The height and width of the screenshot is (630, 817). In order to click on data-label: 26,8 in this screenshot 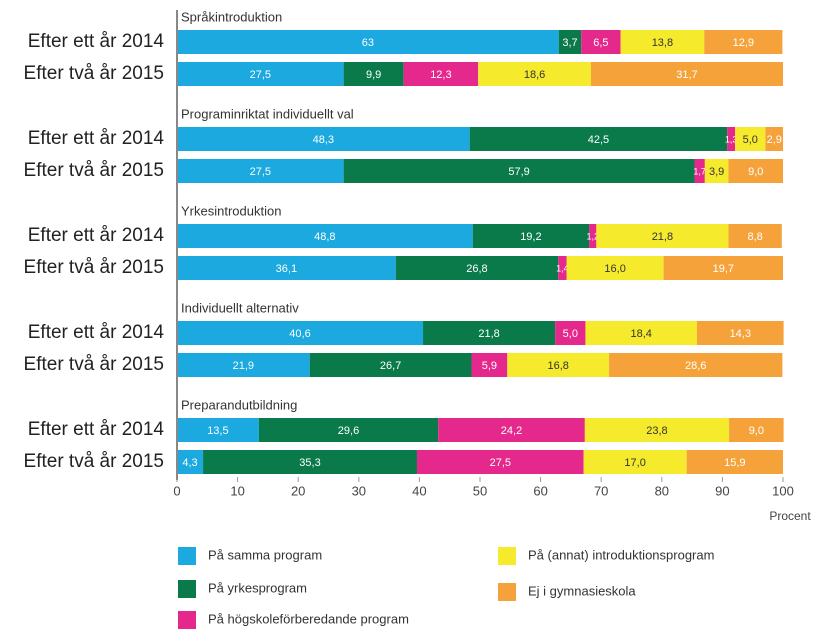, I will do `click(476, 269)`.